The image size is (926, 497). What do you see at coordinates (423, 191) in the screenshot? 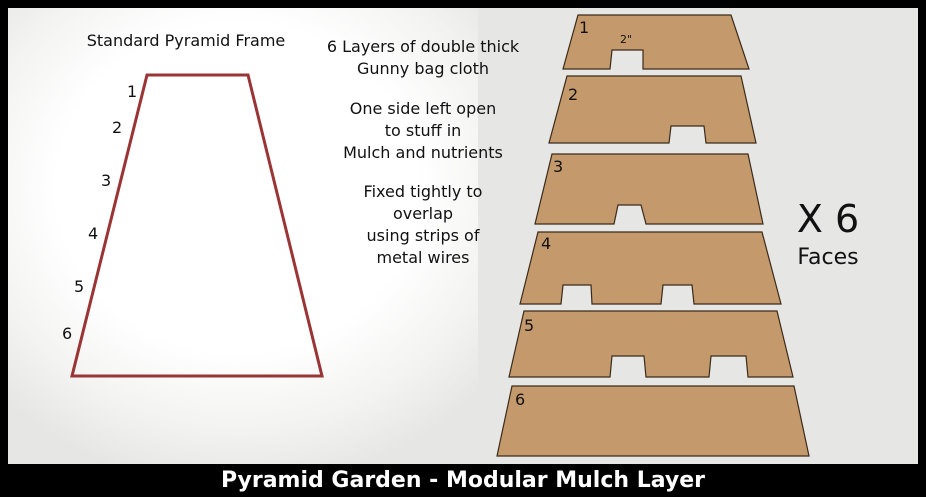
I see `note-line: Fixed tightly to` at bounding box center [423, 191].